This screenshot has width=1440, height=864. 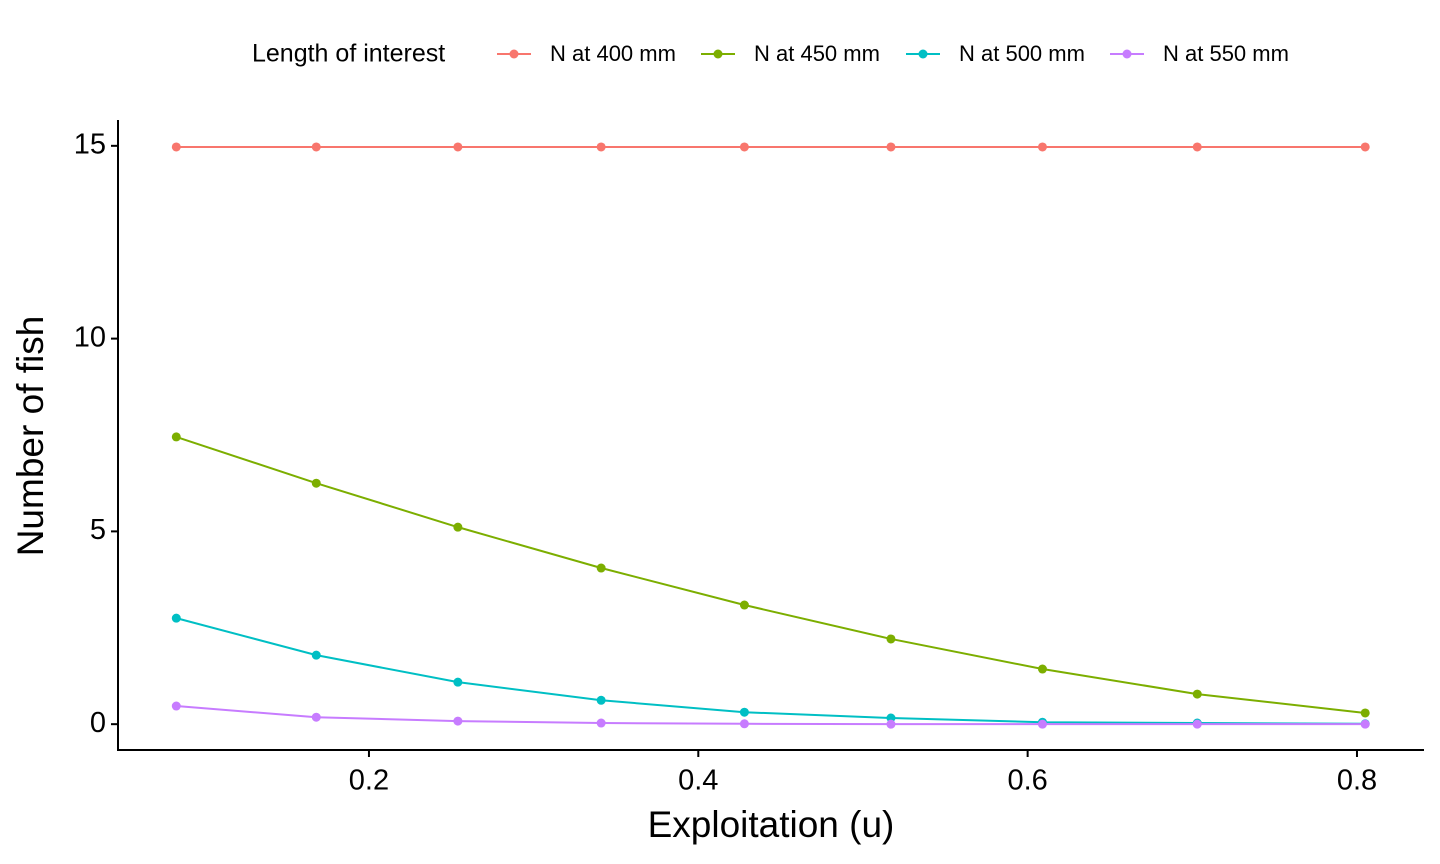 I want to click on legend-label: N at 450 mm, so click(x=817, y=53).